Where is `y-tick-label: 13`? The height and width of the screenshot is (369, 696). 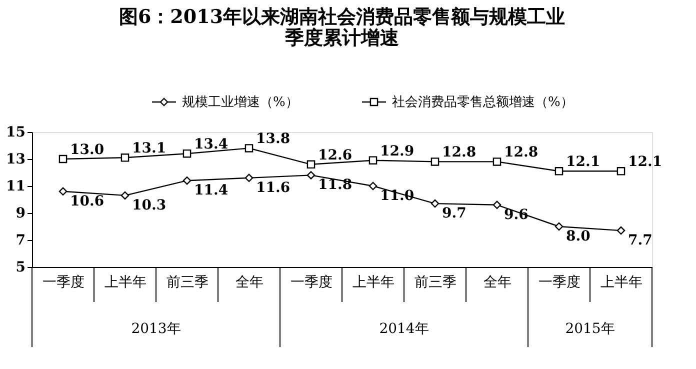
y-tick-label: 13 is located at coordinates (16, 160).